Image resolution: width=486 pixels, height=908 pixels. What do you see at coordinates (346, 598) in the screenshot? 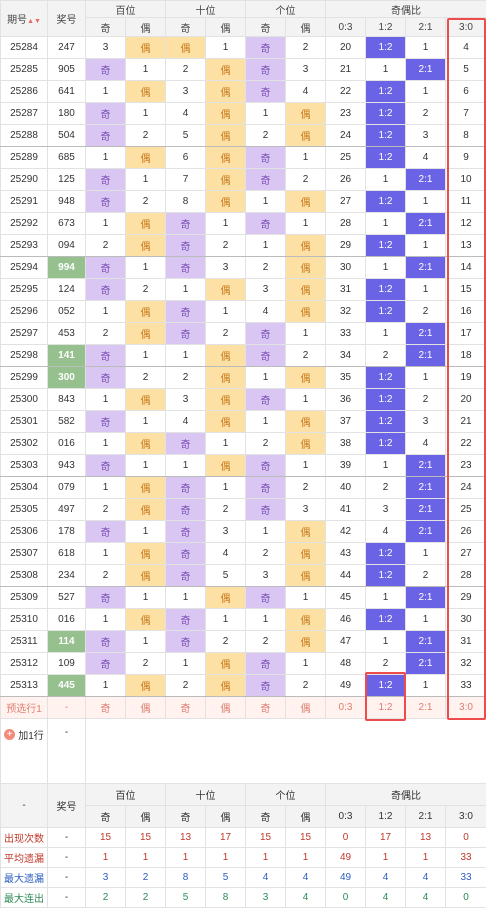
I see `ratio-cell: 45` at bounding box center [346, 598].